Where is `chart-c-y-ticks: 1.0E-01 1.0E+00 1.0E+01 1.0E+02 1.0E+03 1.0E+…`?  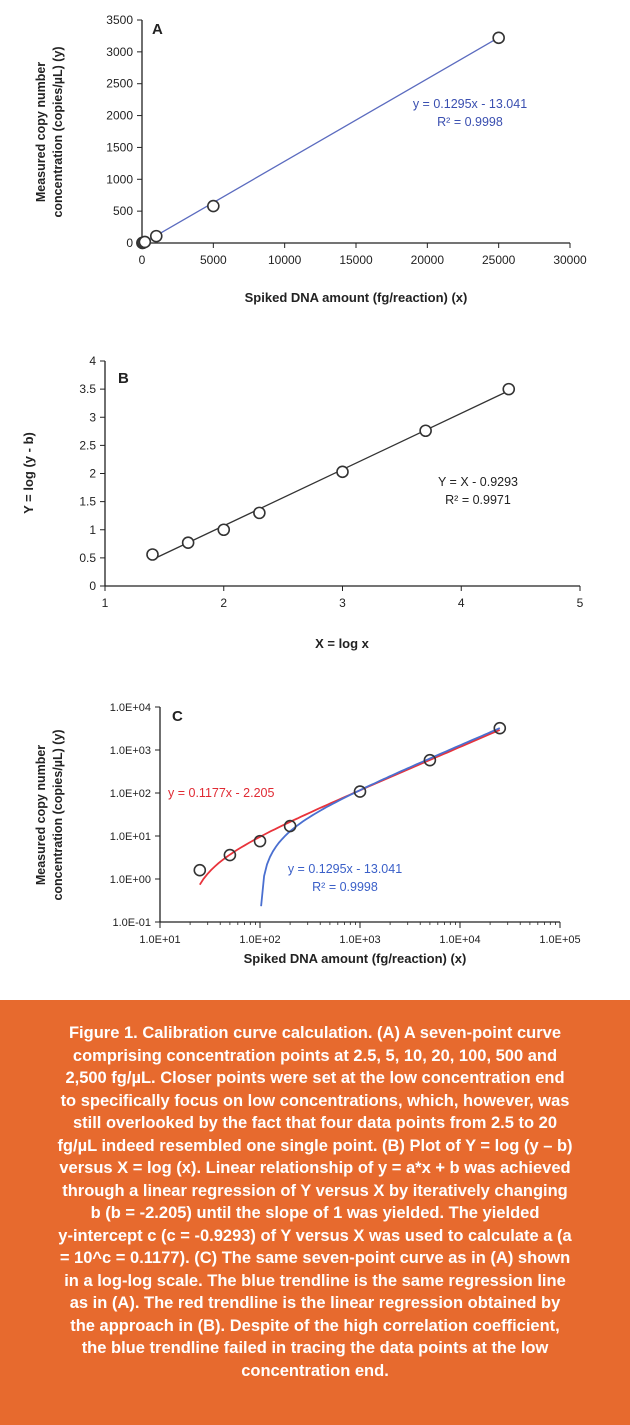
chart-c-y-ticks: 1.0E-01 1.0E+00 1.0E+01 1.0E+02 1.0E+03 1.0E+… is located at coordinates (135, 815).